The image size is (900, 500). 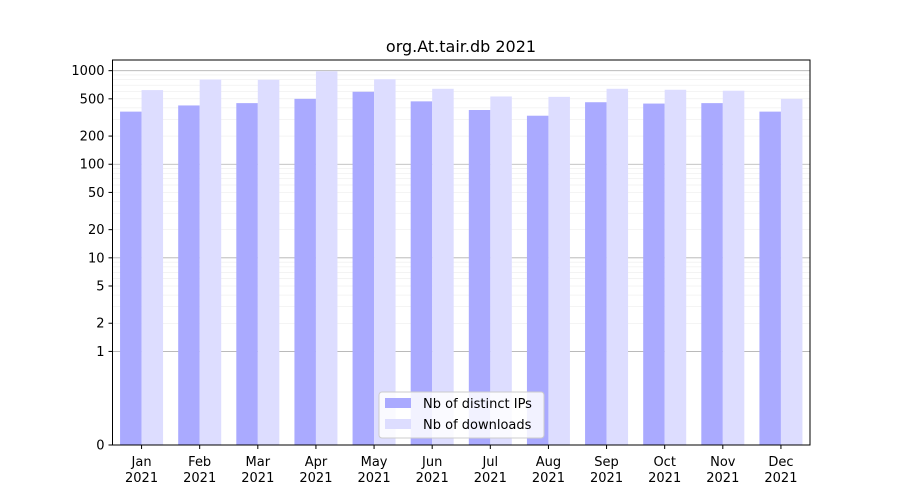 What do you see at coordinates (606, 462) in the screenshot?
I see `x-tick-label-month: Sep` at bounding box center [606, 462].